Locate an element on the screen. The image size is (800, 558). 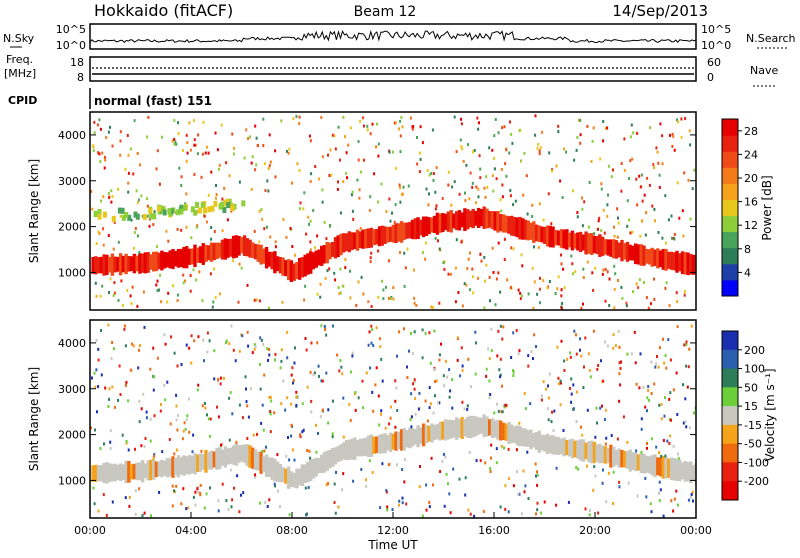
x-tick-label: 12:00 is located at coordinates (393, 530).